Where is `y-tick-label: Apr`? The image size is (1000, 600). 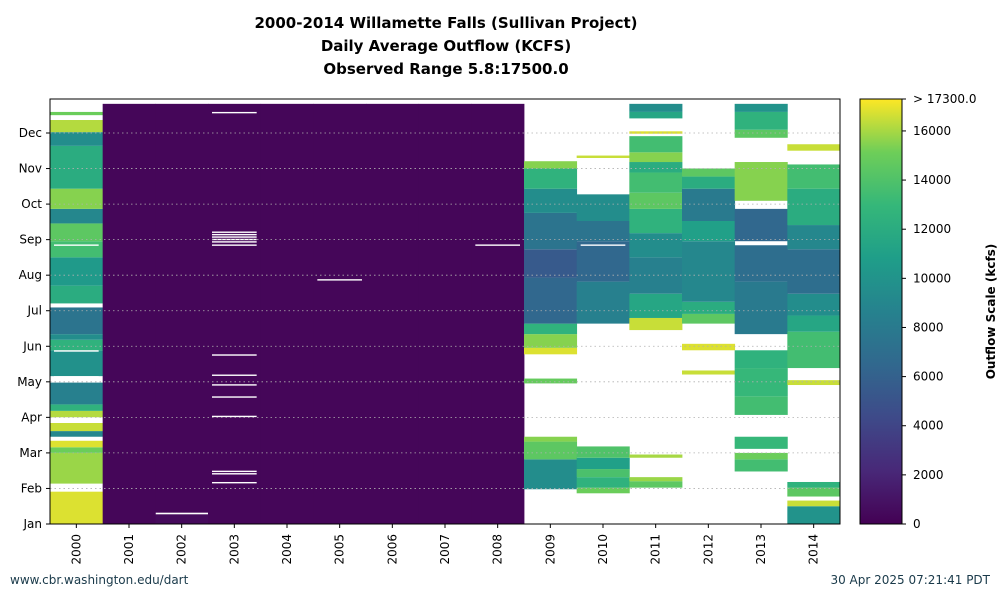
y-tick-label: Apr is located at coordinates (31, 417).